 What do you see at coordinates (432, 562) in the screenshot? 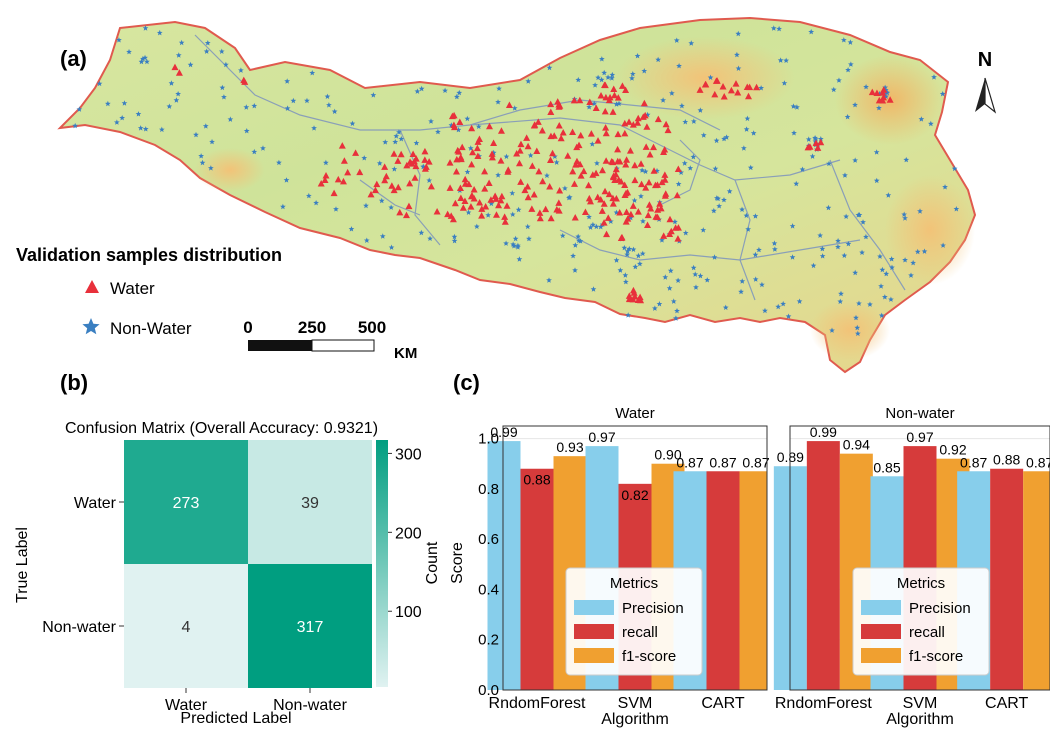
I see `colorbar-label: Count` at bounding box center [432, 562].